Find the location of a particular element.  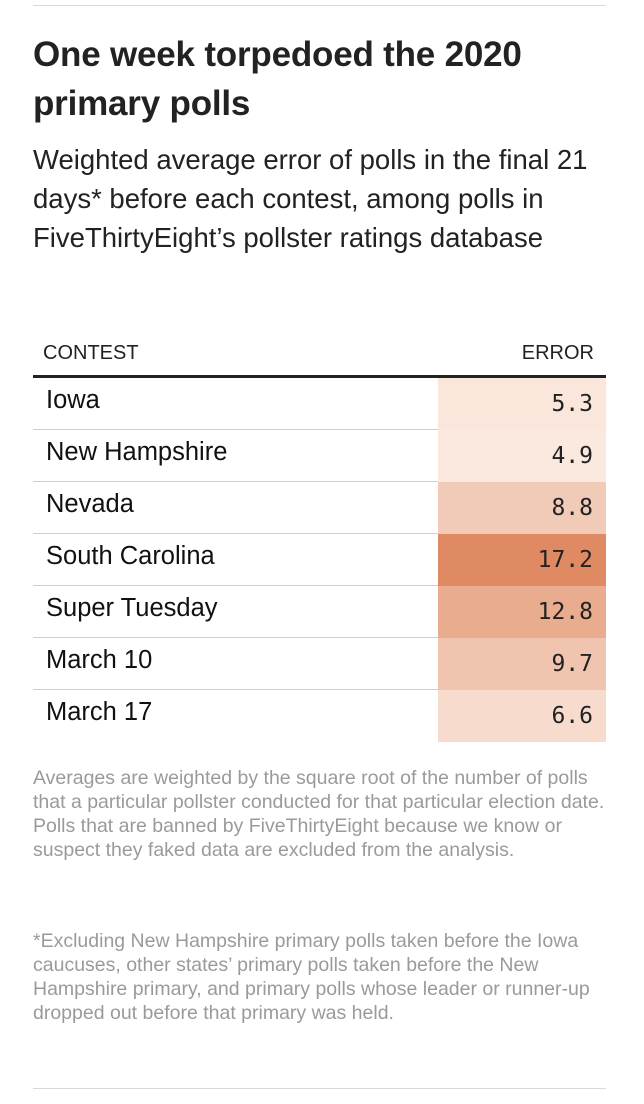

error-cell: 12.8 is located at coordinates (522, 612).